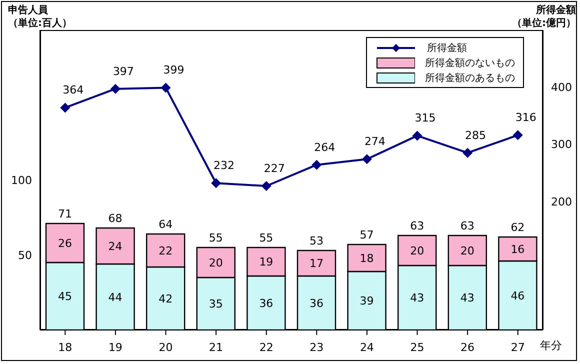 The image size is (580, 364). What do you see at coordinates (425, 118) in the screenshot?
I see `data-label: 315` at bounding box center [425, 118].